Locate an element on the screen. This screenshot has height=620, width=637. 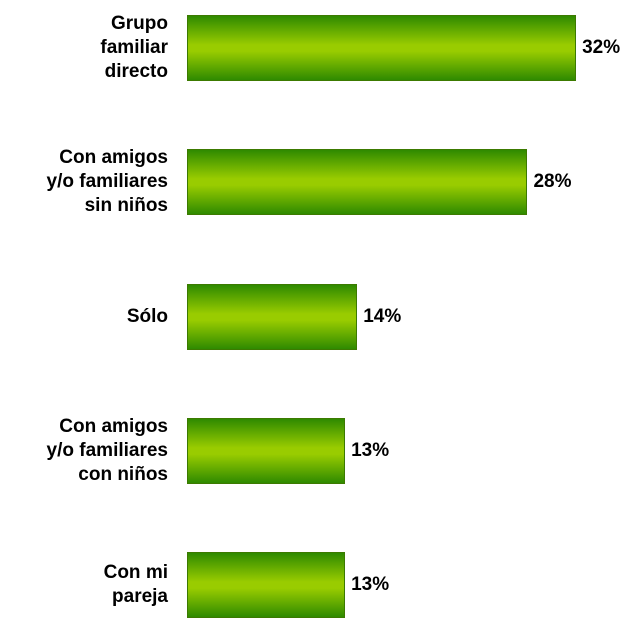
category-label: Con amigos y/o familiares con niños is located at coordinates (107, 450).